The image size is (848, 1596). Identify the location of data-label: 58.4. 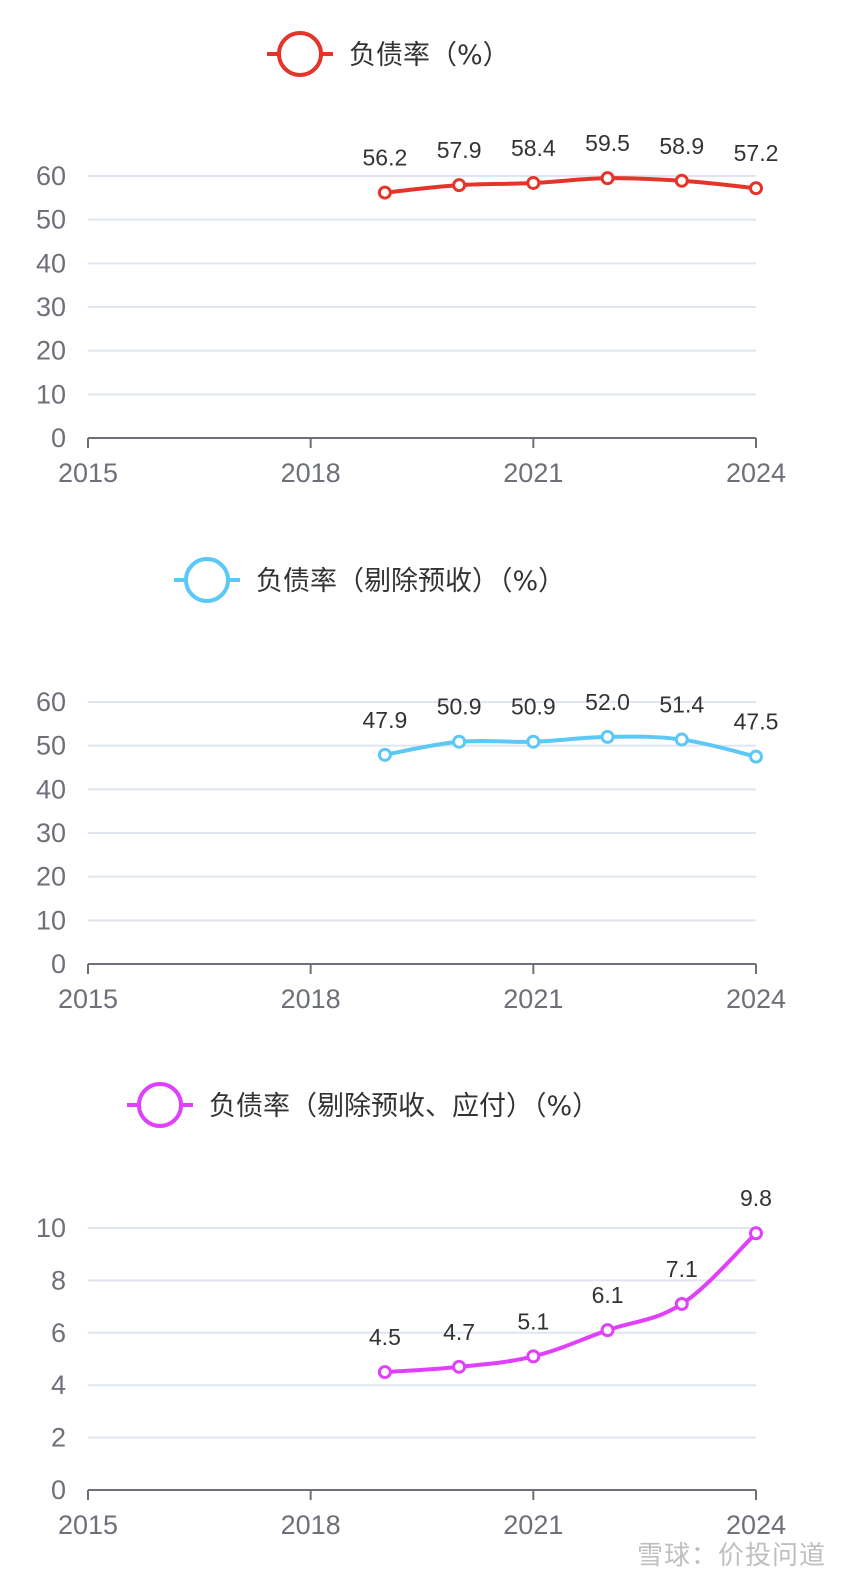
(533, 148).